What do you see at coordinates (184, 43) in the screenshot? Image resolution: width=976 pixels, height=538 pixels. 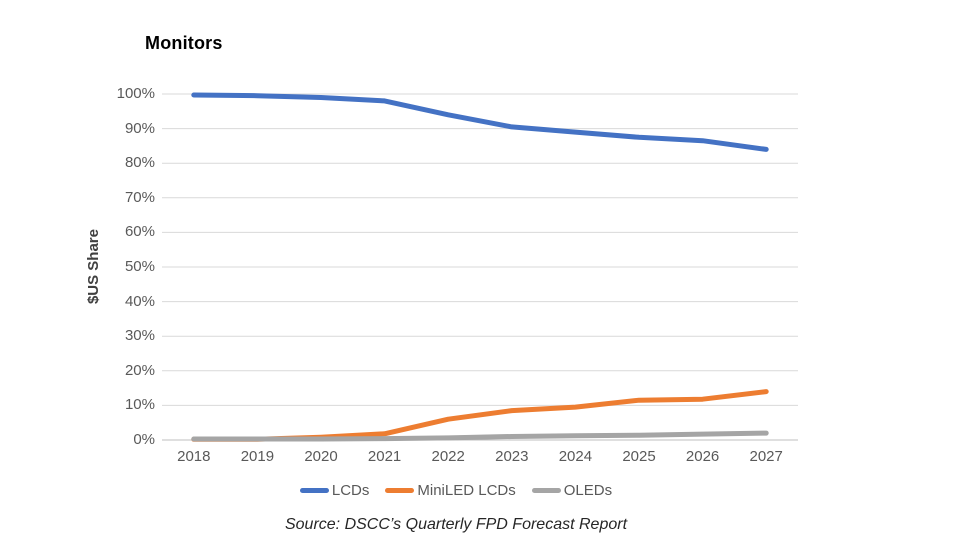 I see `chart-title: Monitors` at bounding box center [184, 43].